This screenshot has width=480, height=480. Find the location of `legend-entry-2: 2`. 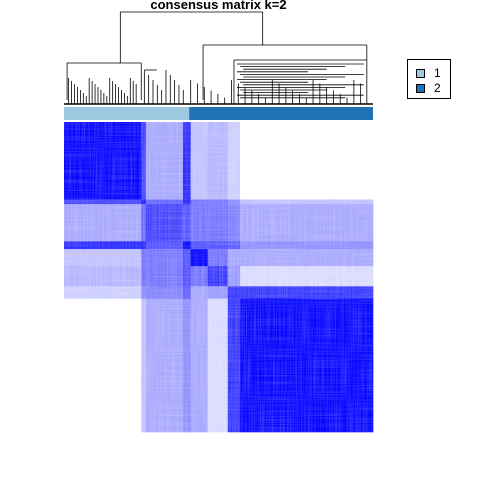

legend-entry-2: 2 is located at coordinates (428, 88).